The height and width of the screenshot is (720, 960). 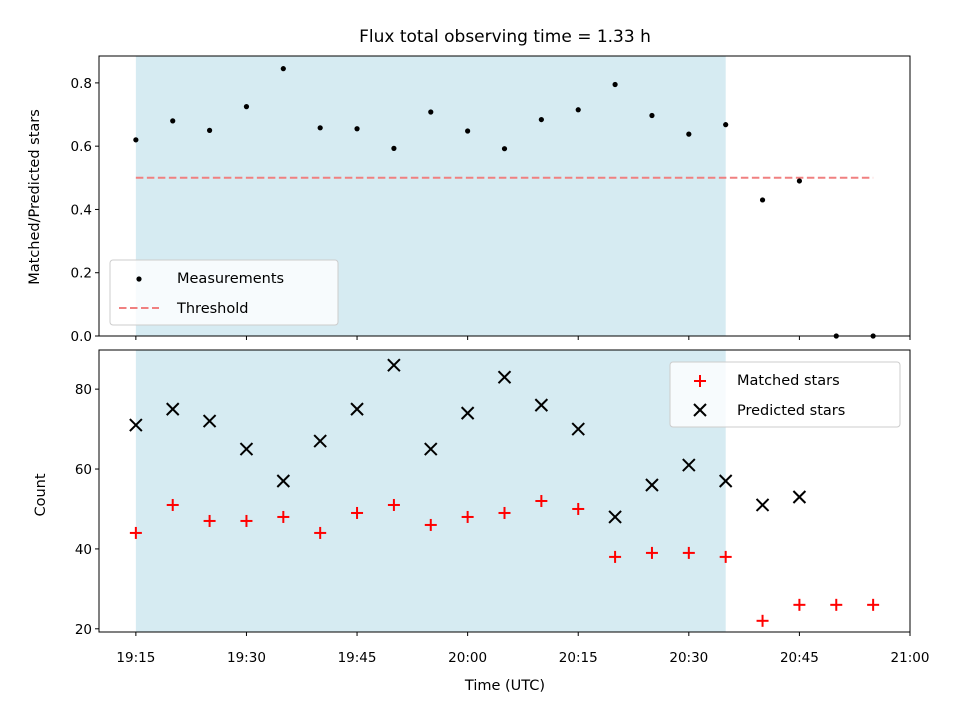 What do you see at coordinates (83, 550) in the screenshot?
I see `bottom-y-tick-label: 40` at bounding box center [83, 550].